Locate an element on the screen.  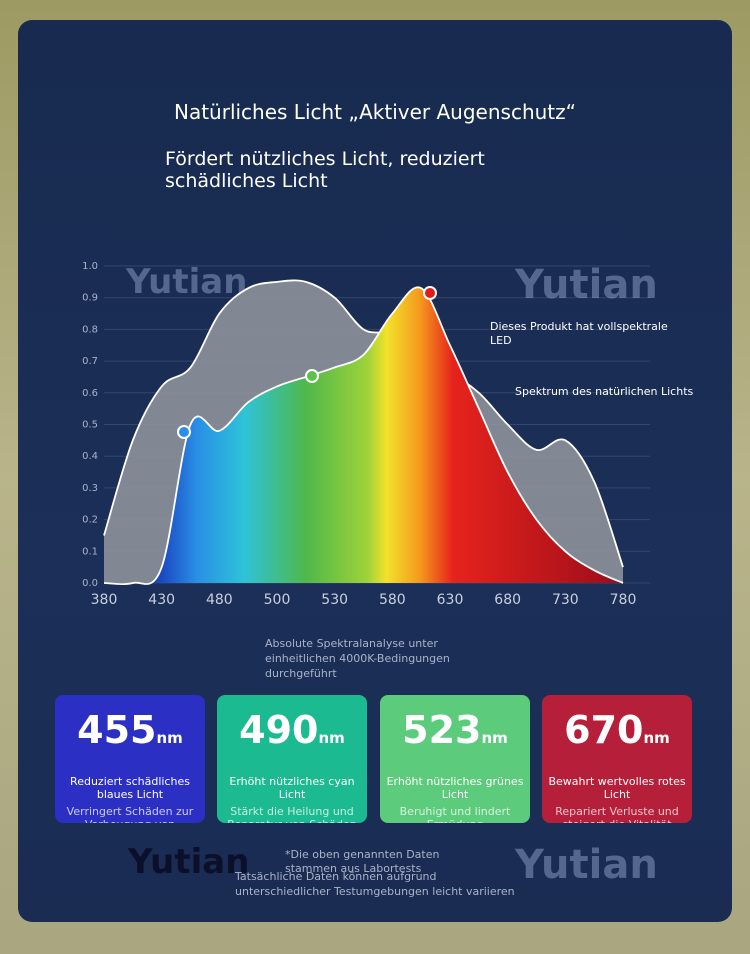
number: 670 is located at coordinates (604, 730).